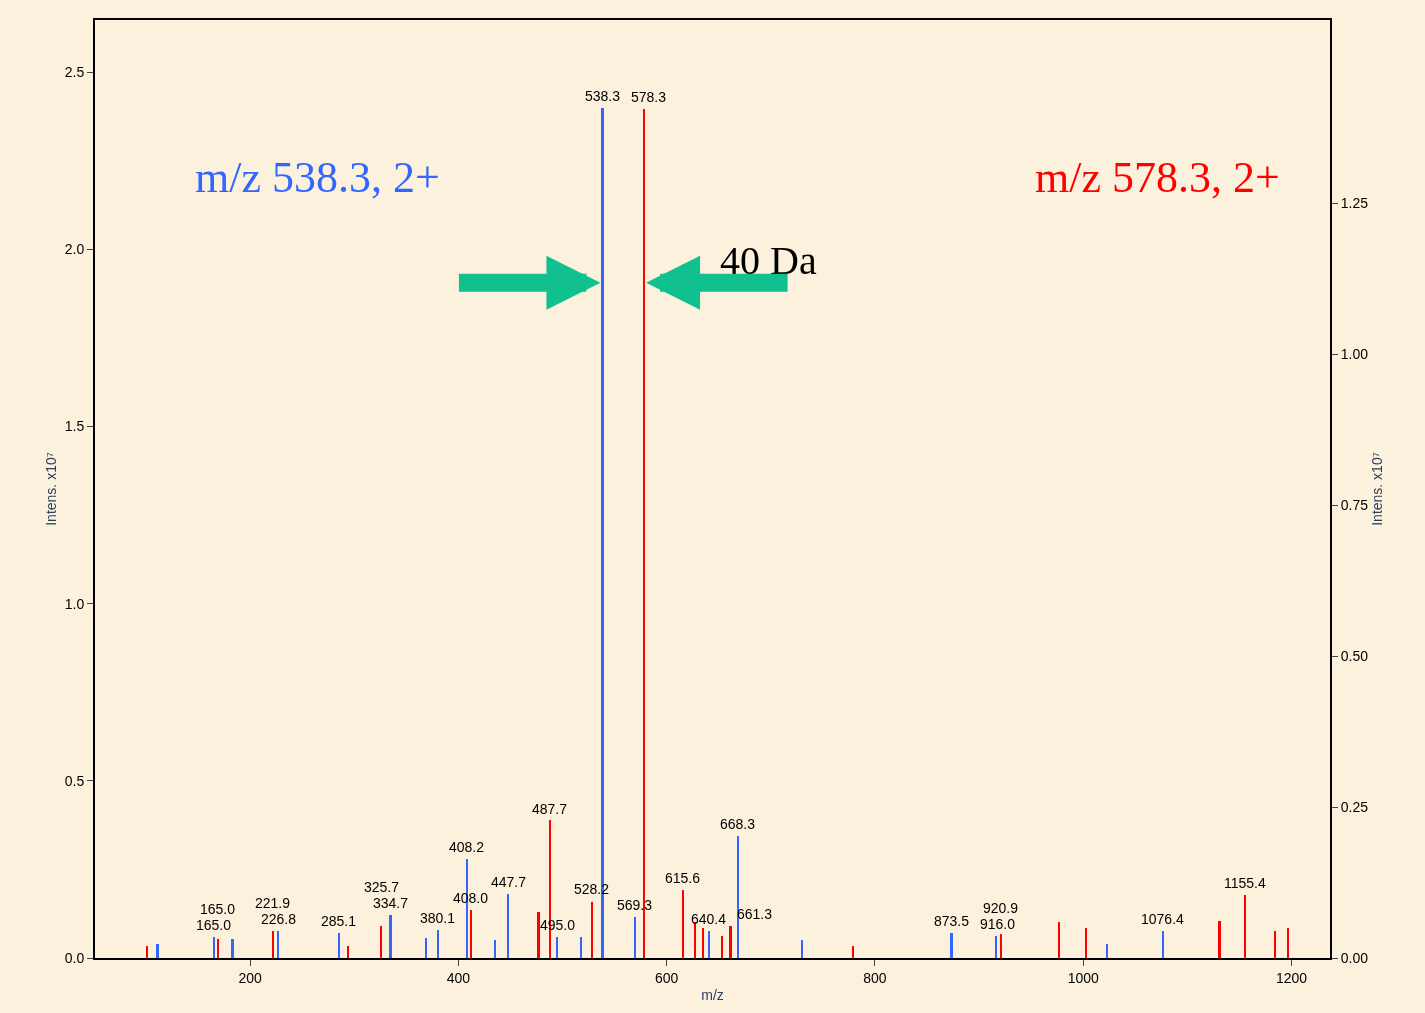  I want to click on y-tick-label: 1.5, so click(74, 426).